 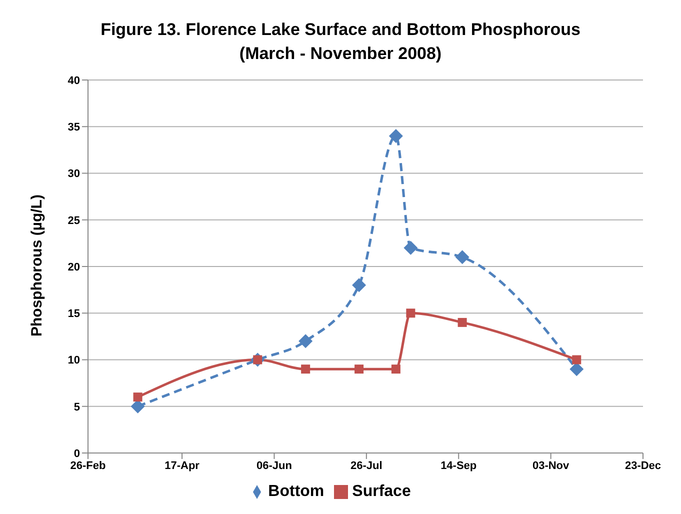 What do you see at coordinates (74, 314) in the screenshot?
I see `y-tick-label: 15` at bounding box center [74, 314].